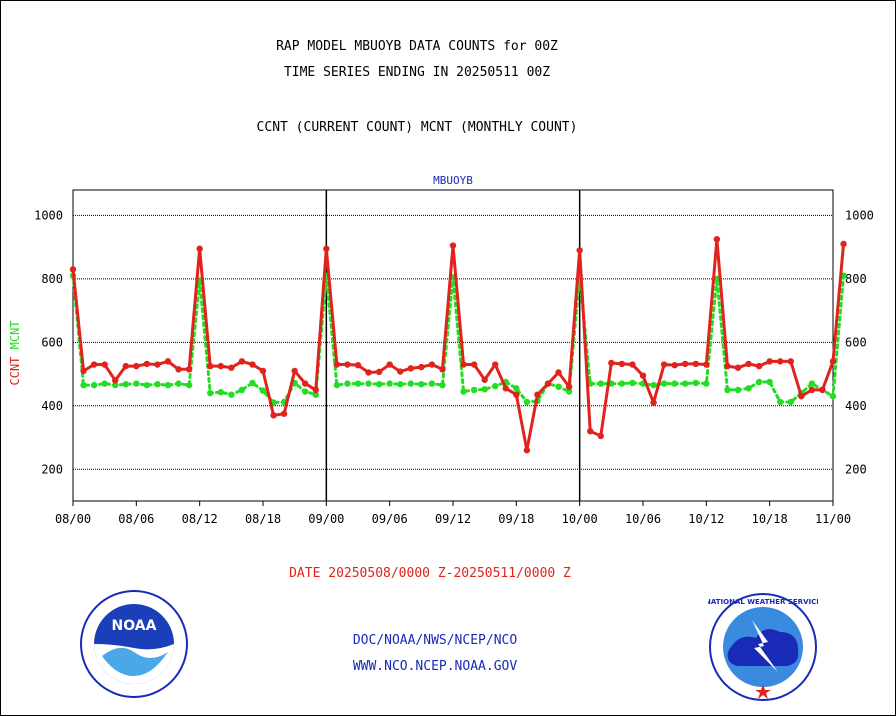 The height and width of the screenshot is (716, 896). What do you see at coordinates (859, 215) in the screenshot?
I see `y-tick-label-right: 1000` at bounding box center [859, 215].